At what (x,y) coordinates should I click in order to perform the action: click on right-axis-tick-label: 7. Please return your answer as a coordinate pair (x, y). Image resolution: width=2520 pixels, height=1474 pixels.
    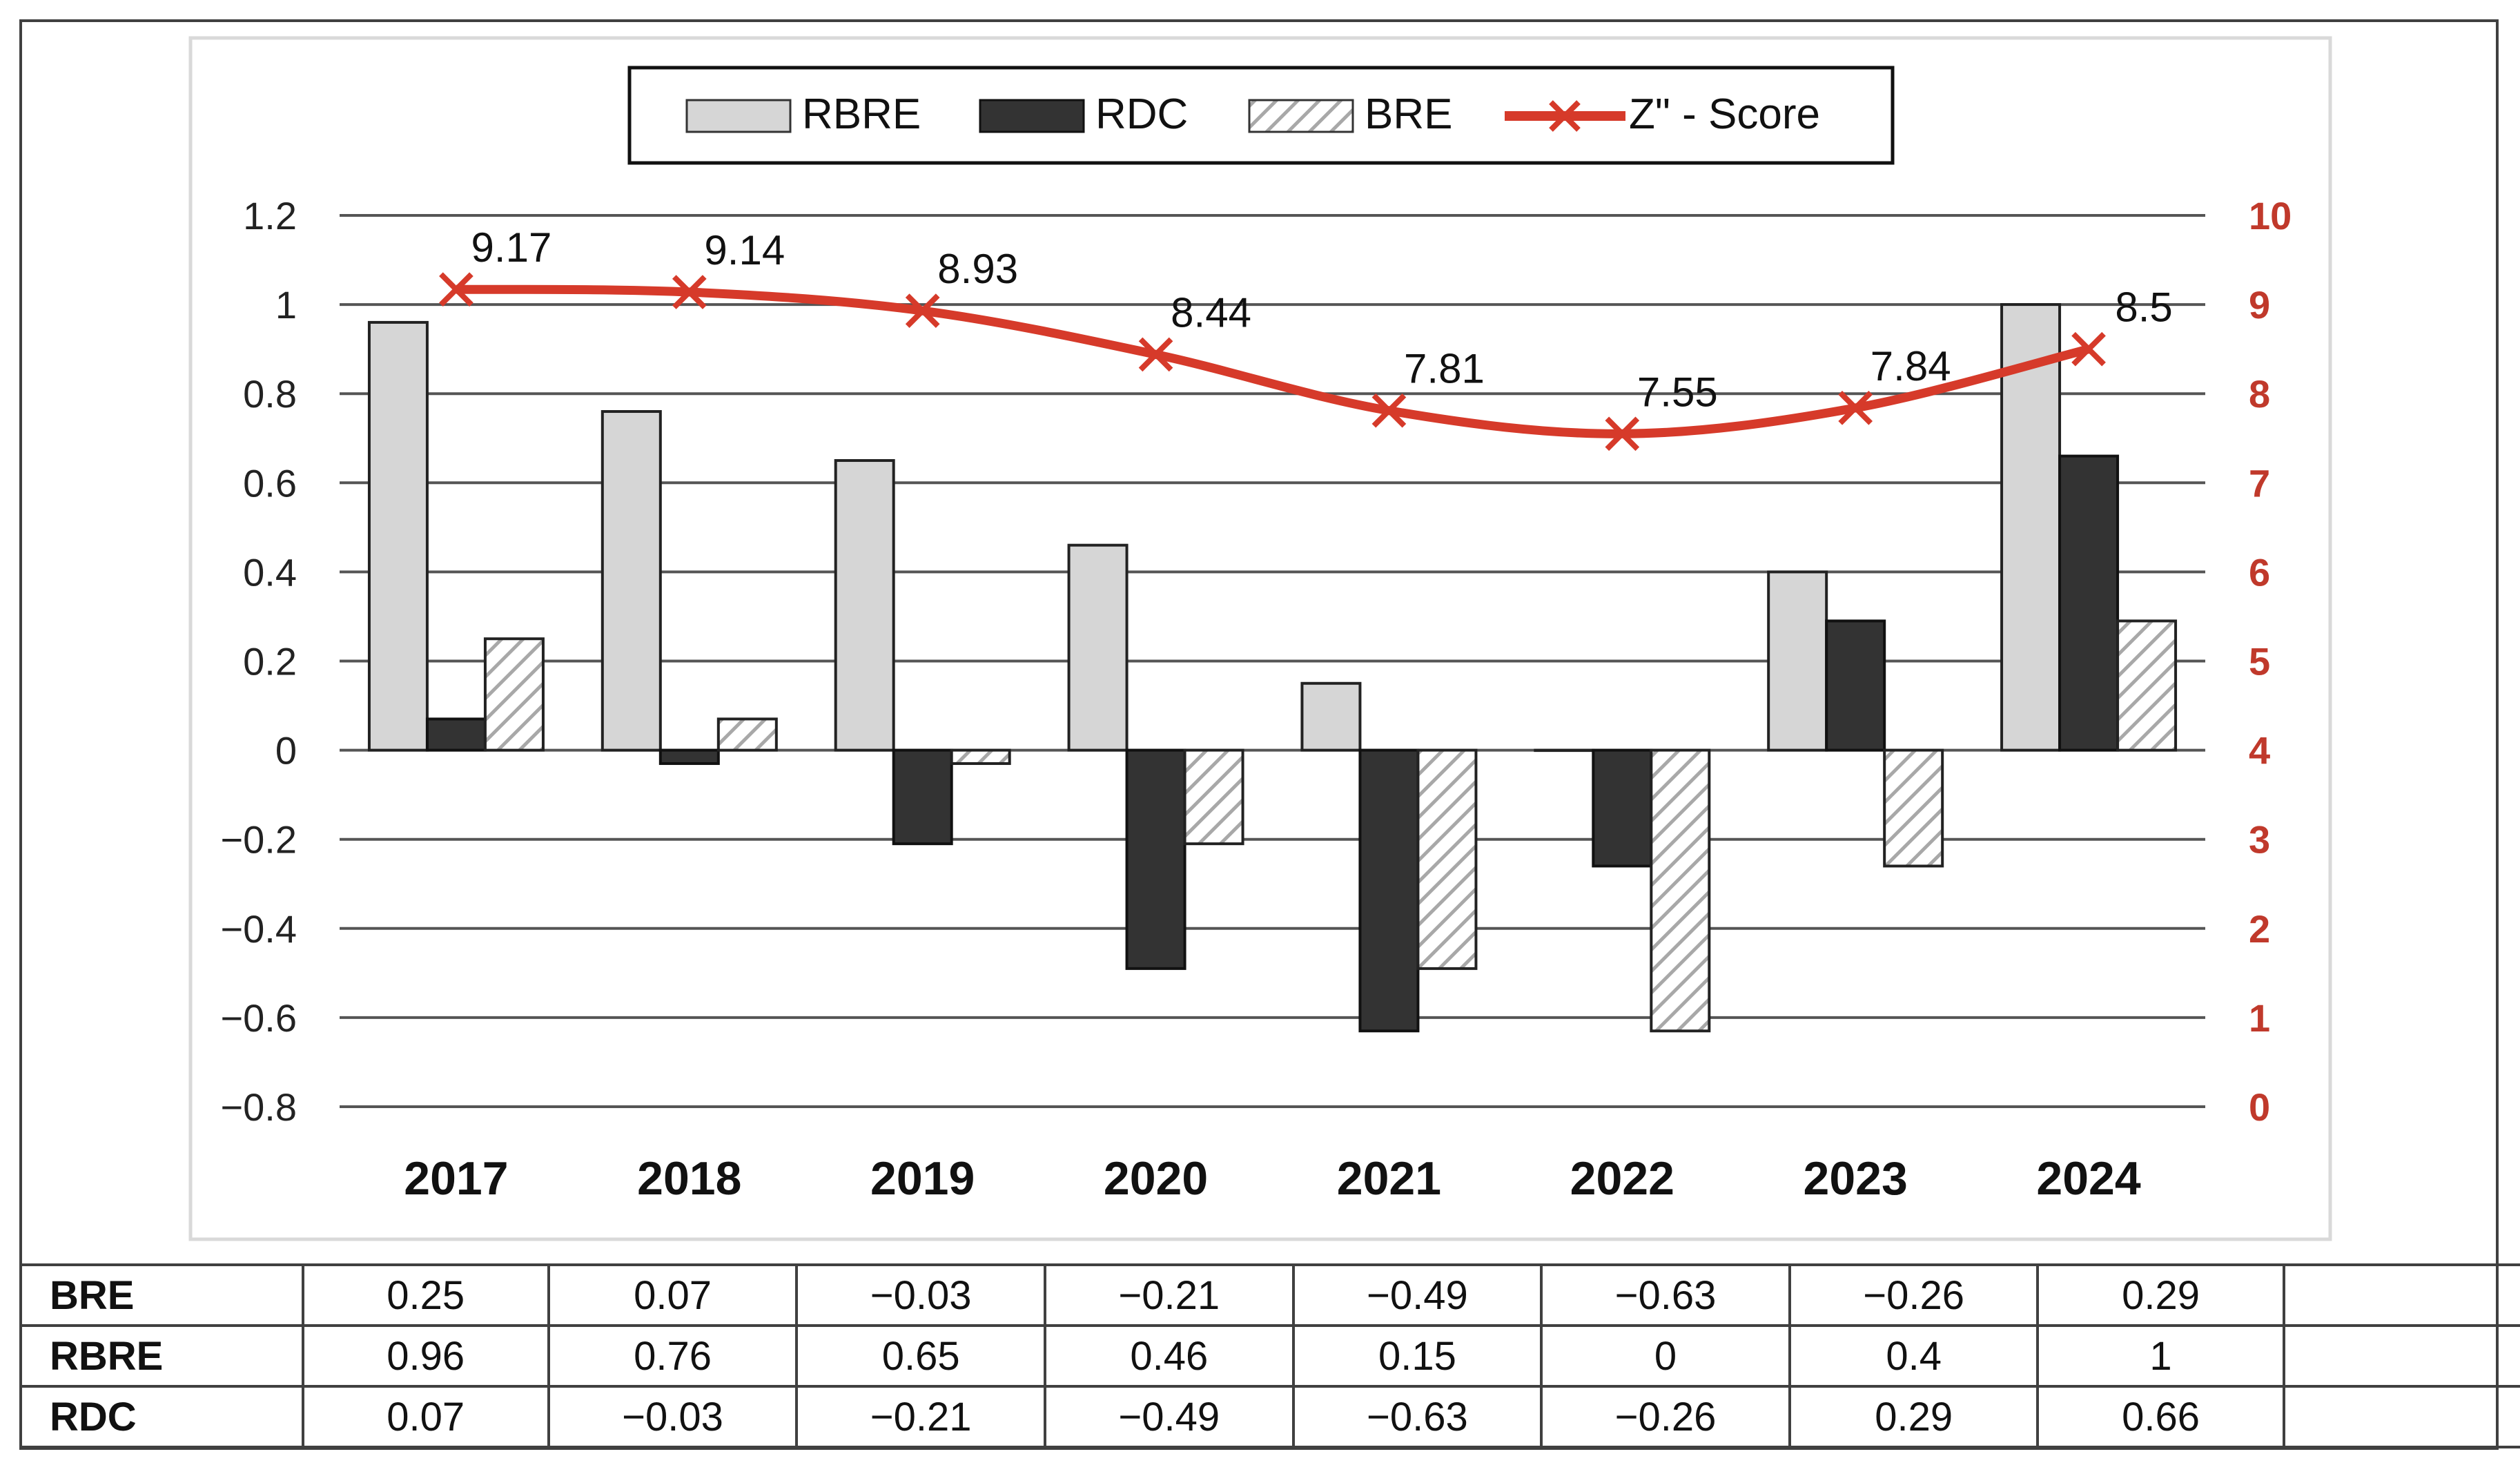
    Looking at the image, I should click on (2259, 483).